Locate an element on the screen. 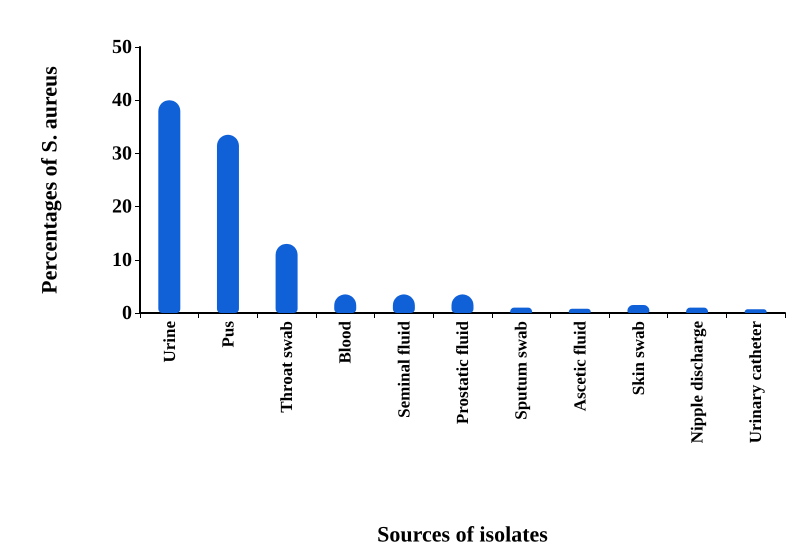  y-tick-label: 10 is located at coordinates (122, 259).